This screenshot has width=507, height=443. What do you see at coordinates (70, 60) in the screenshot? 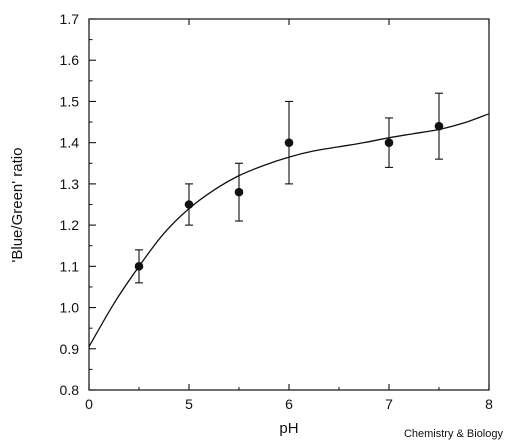
I see `y-tick-label: 1.6` at bounding box center [70, 60].